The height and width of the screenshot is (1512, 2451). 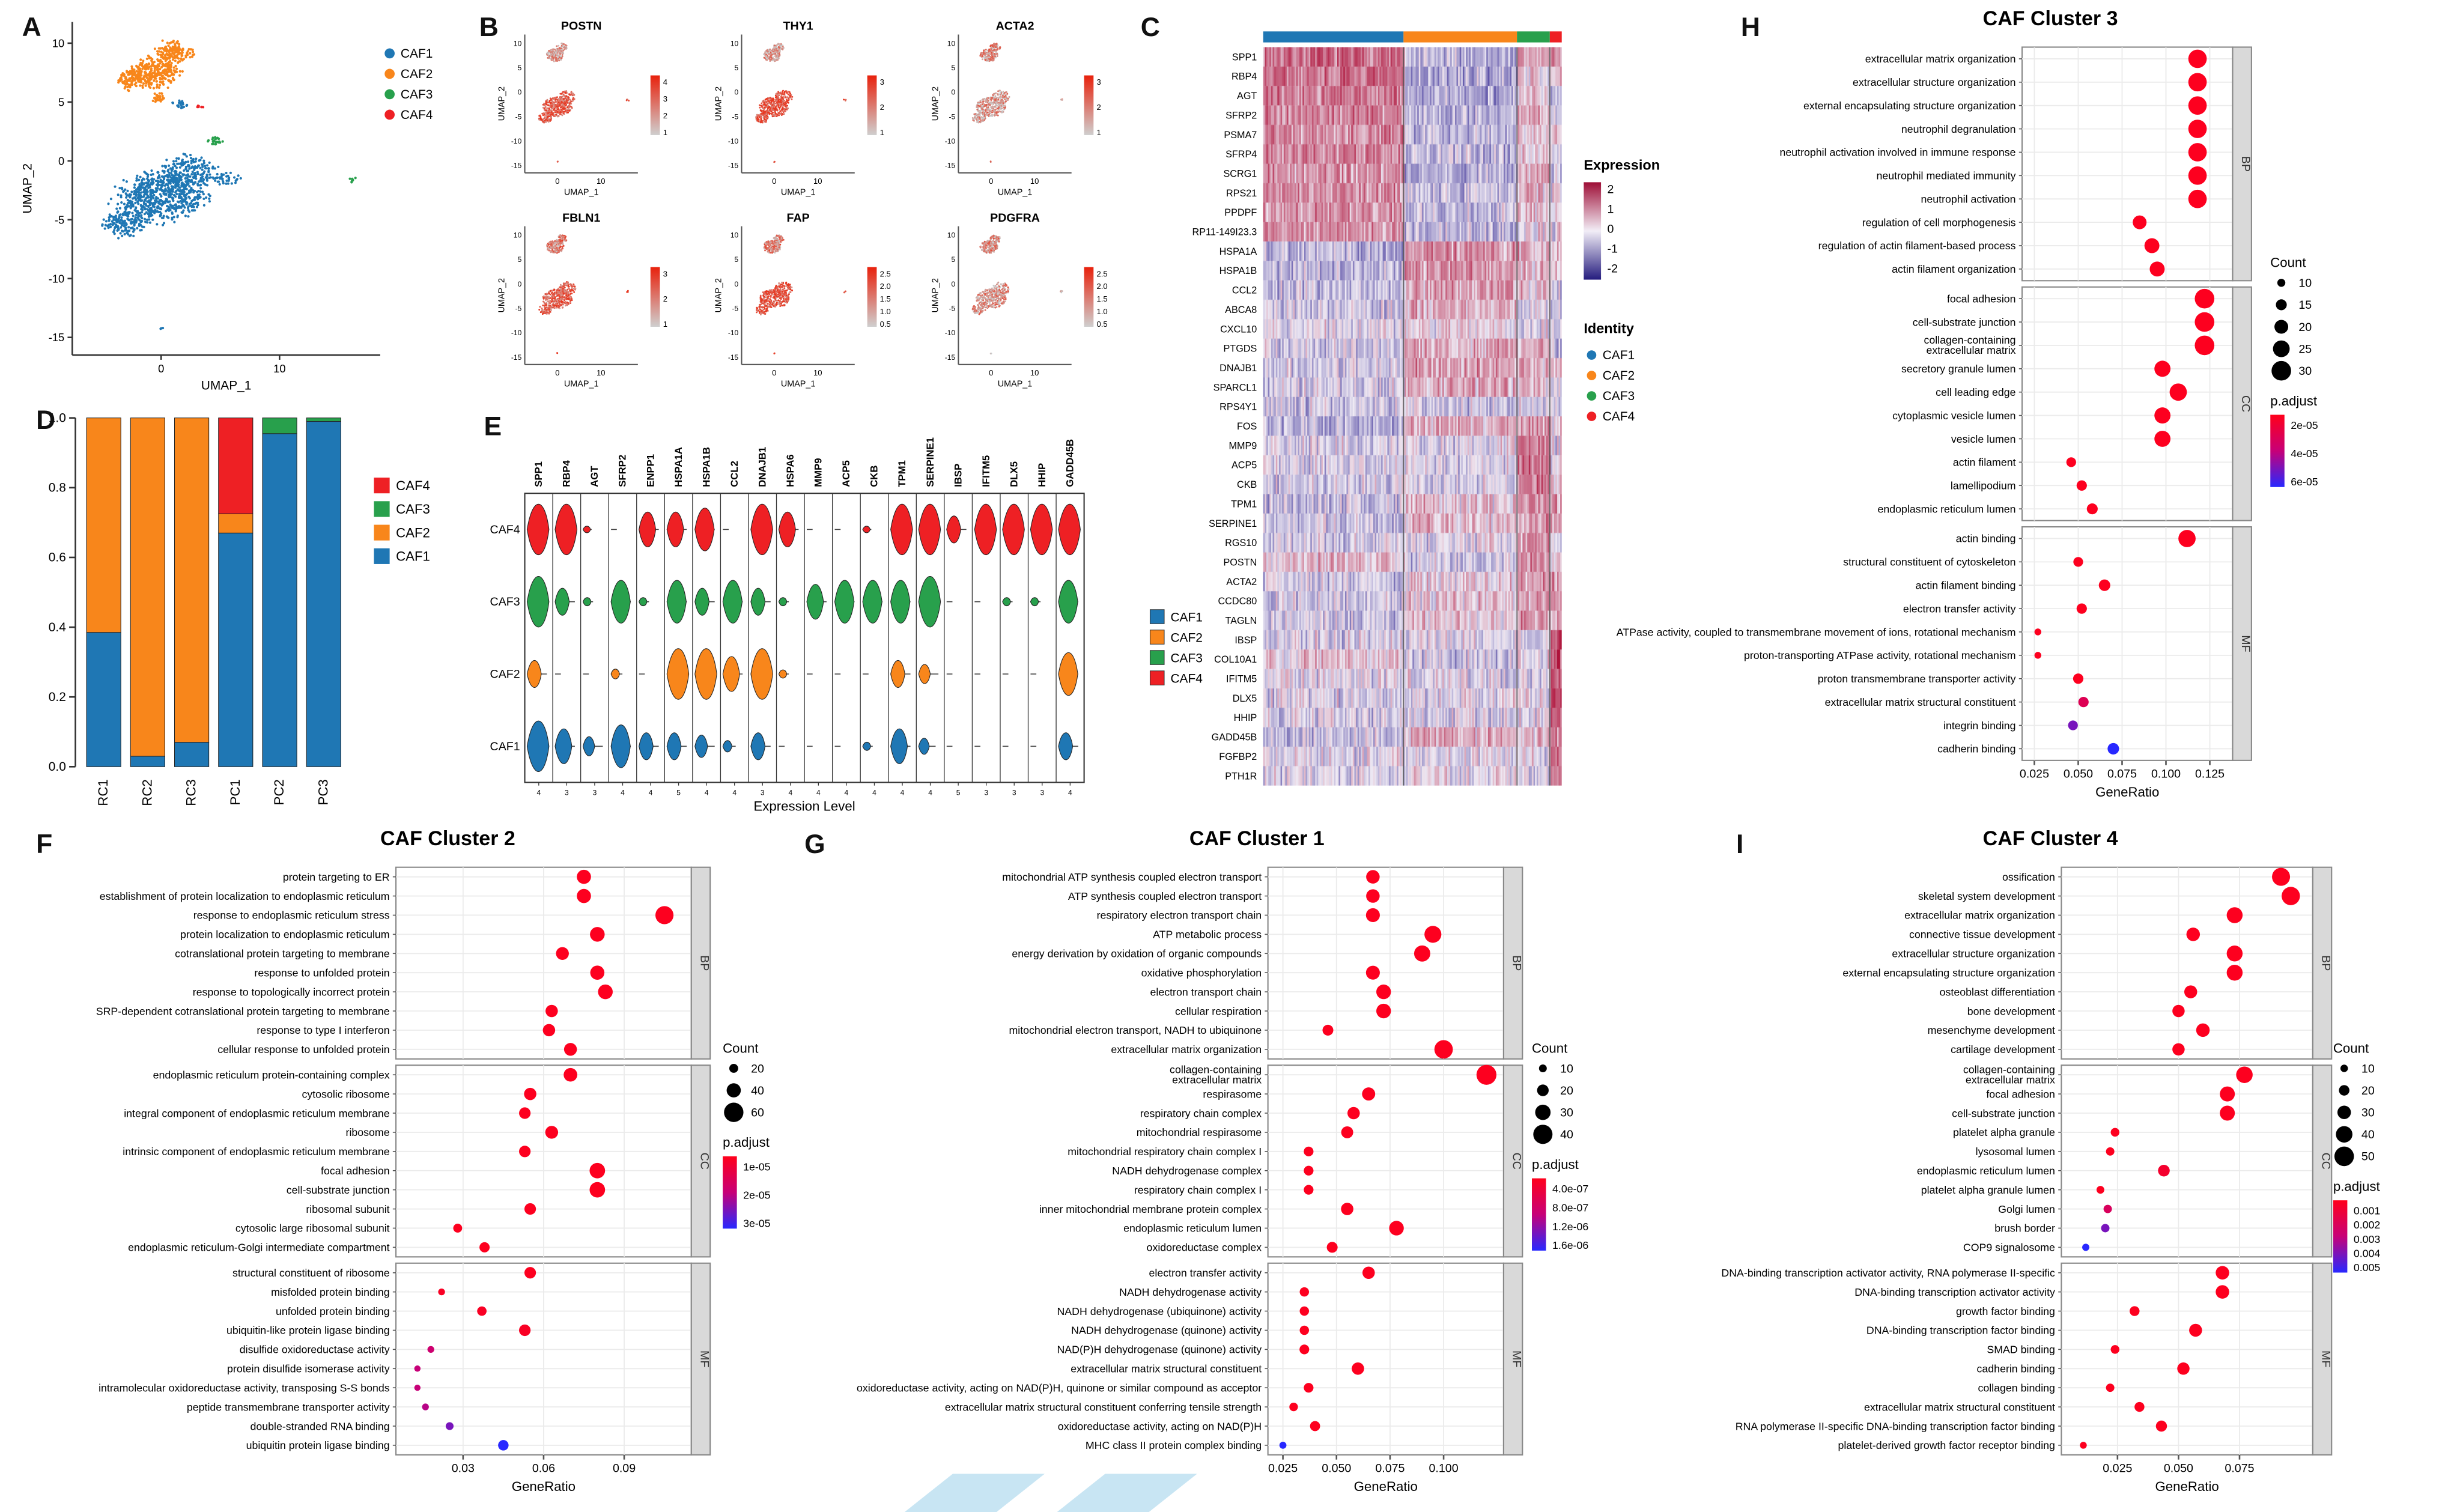 What do you see at coordinates (817, 372) in the screenshot?
I see `label: 10` at bounding box center [817, 372].